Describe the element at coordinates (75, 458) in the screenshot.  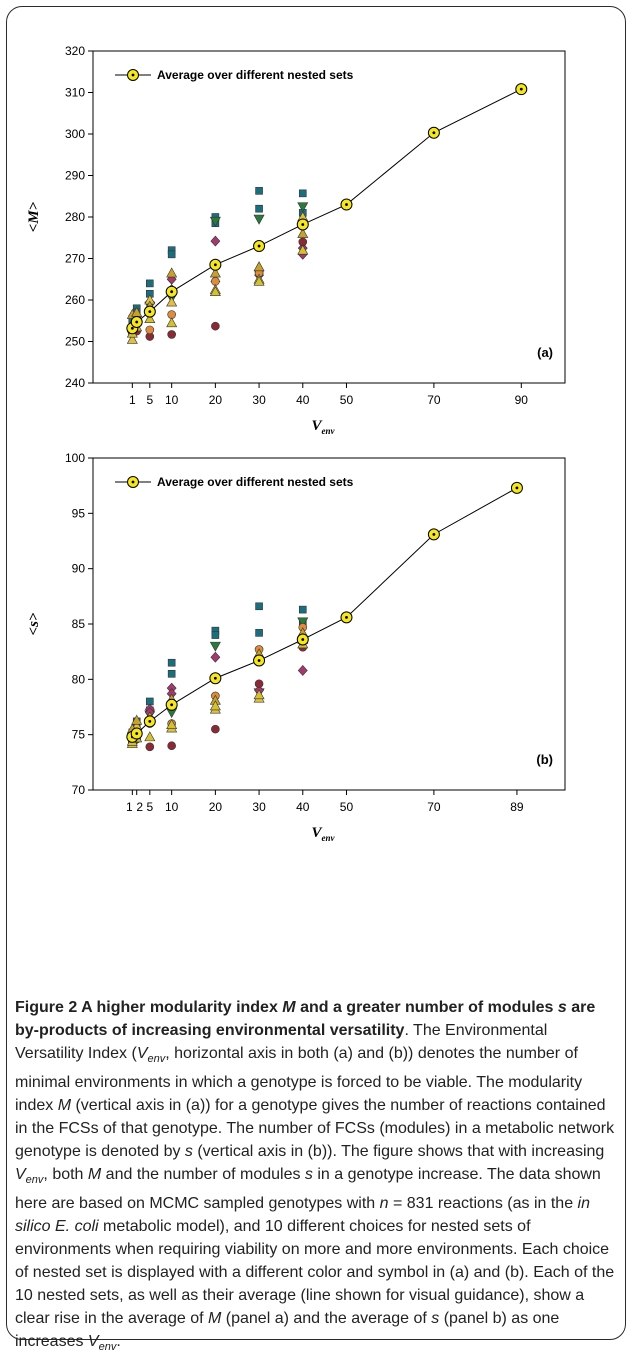
I see `y-tick-label: 100` at that location.